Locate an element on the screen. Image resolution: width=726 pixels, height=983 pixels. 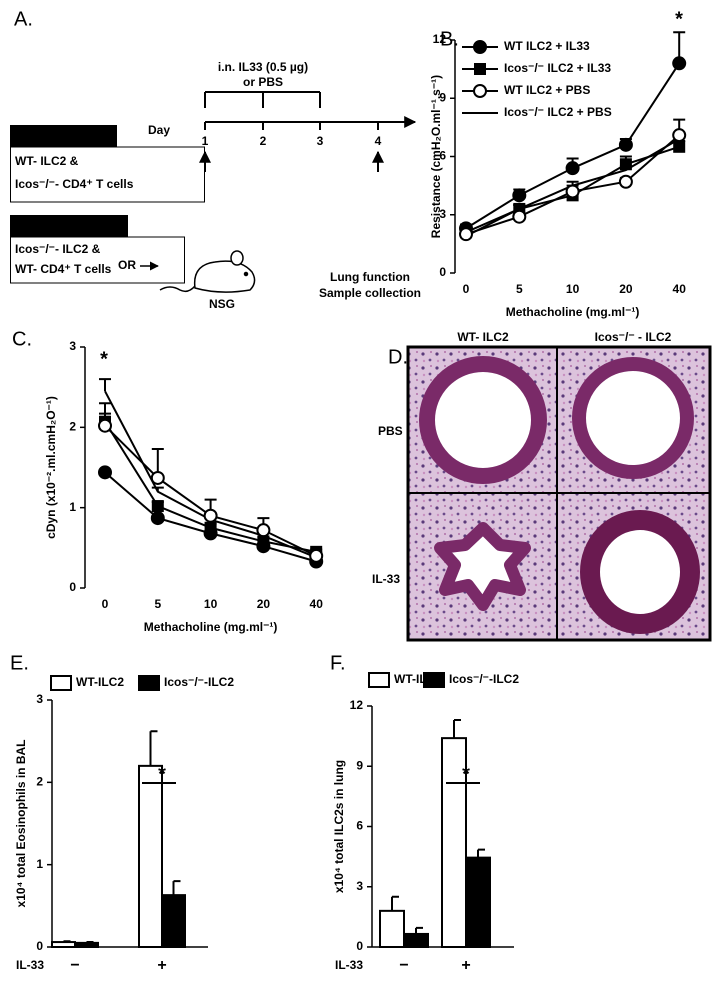
day-ticks is located at coordinates (291, 126).